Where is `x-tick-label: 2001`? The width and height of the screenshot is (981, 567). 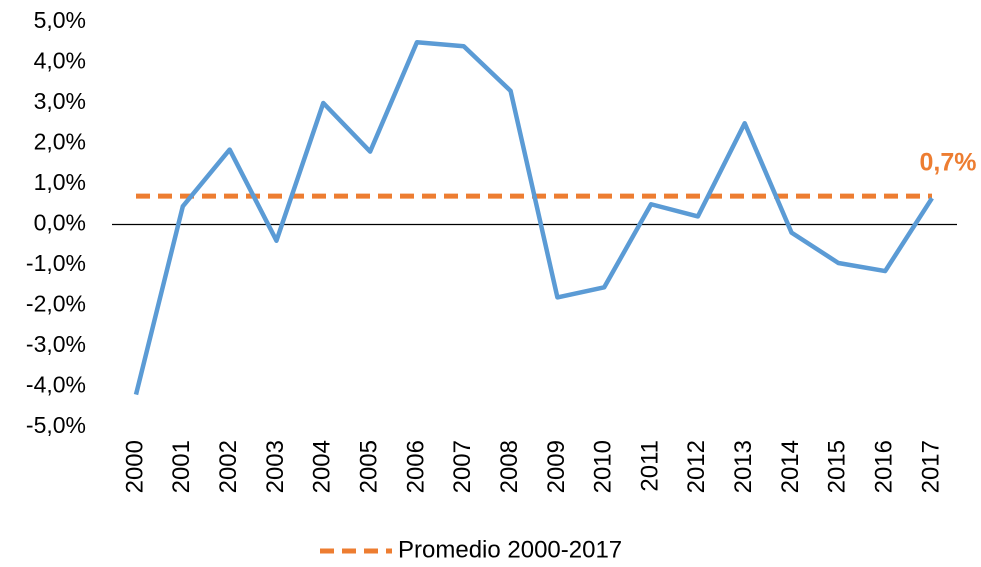 x-tick-label: 2001 is located at coordinates (181, 466).